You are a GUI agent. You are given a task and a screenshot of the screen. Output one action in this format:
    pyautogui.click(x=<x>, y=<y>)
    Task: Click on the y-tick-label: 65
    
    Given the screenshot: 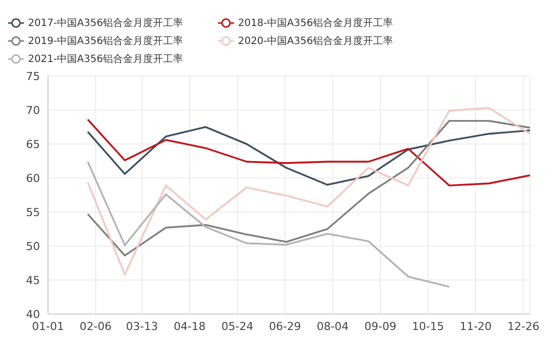 What is the action you would take?
    pyautogui.click(x=33, y=144)
    